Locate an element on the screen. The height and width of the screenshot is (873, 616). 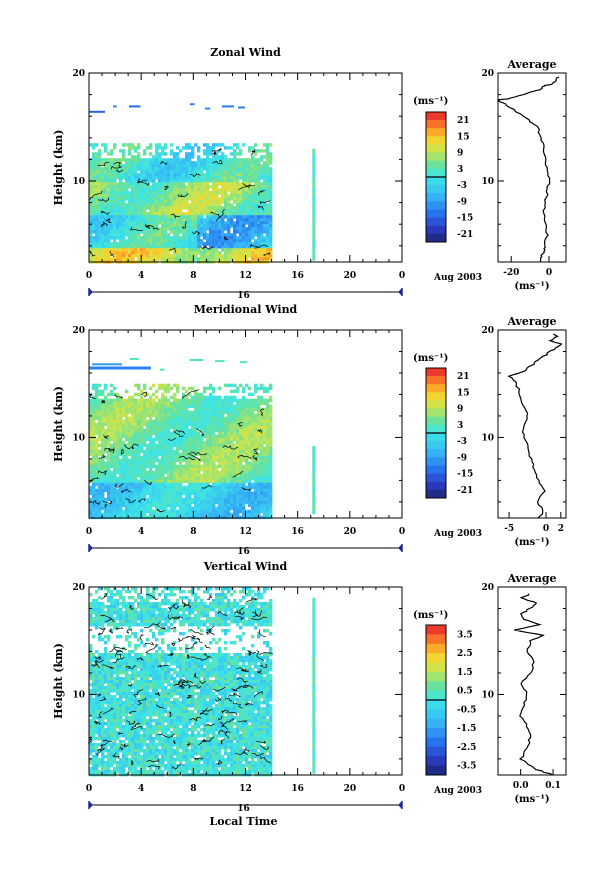
contour-line is located at coordinates (253, 245).